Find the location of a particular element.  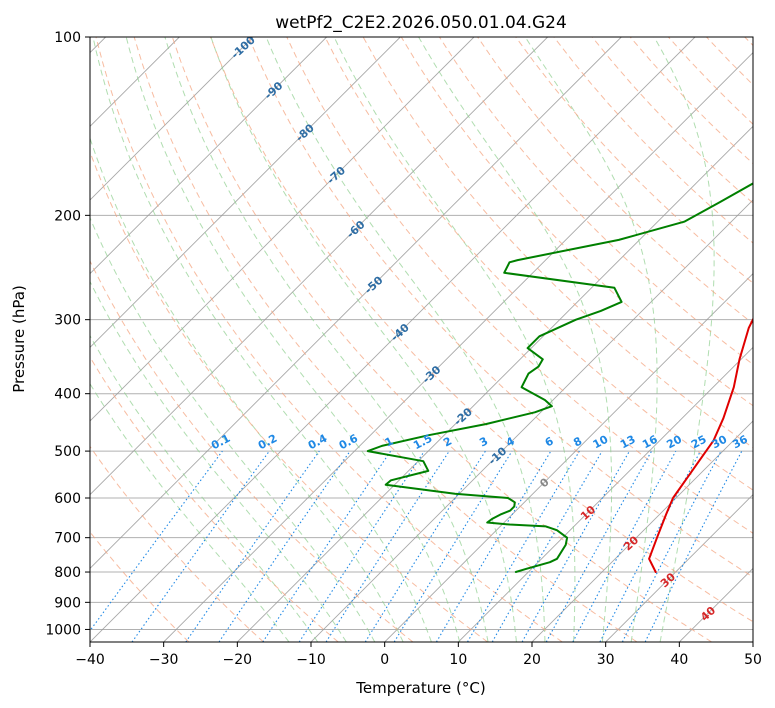

x-tick-label: −20 is located at coordinates (238, 660).